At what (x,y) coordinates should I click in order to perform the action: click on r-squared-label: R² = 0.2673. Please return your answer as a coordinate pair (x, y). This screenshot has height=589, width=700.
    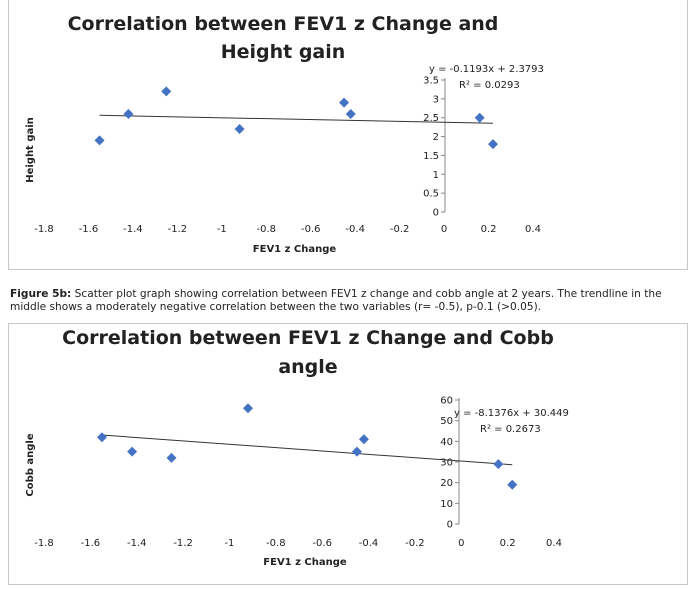
    Looking at the image, I should click on (510, 429).